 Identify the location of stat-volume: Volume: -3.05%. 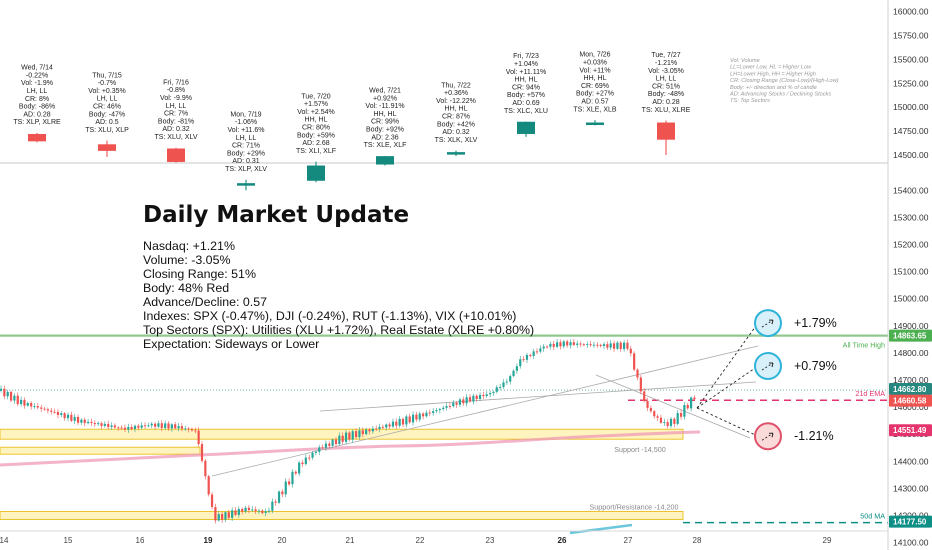
(186, 260).